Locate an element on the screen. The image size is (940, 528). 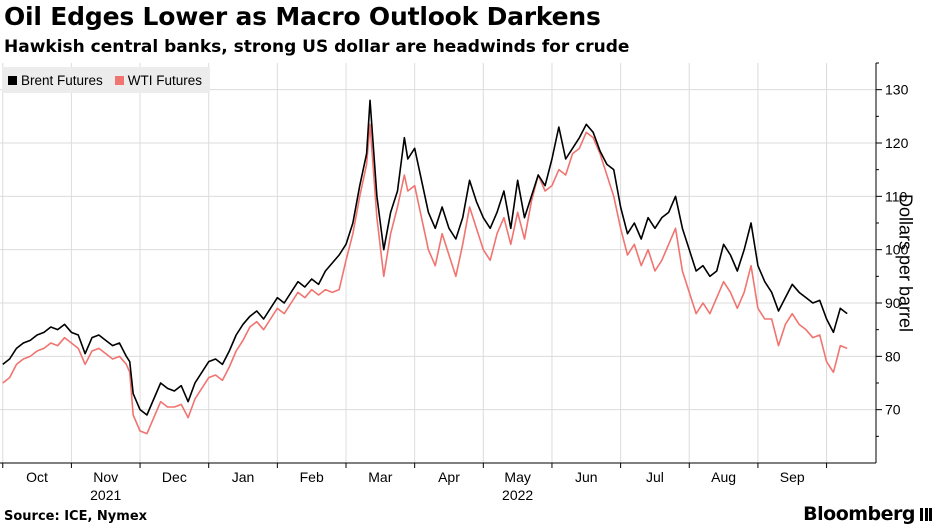
x-tick-label: Apr is located at coordinates (449, 477).